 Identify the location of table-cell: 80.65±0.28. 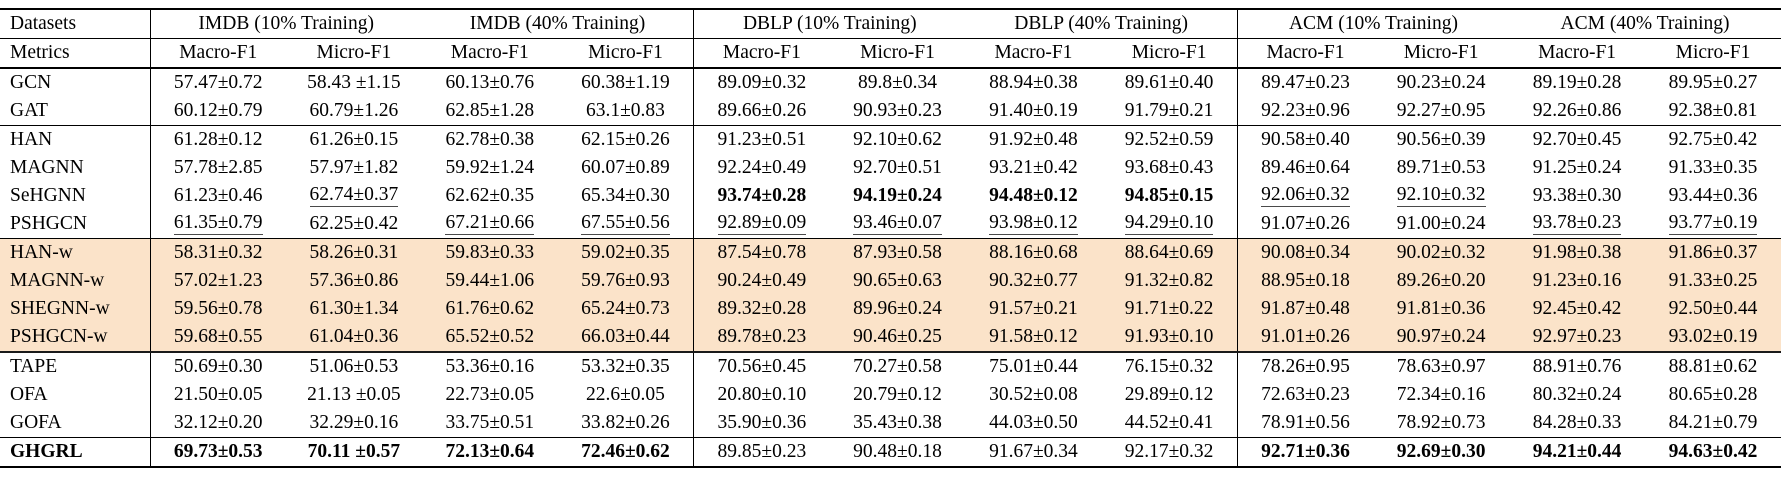
(1713, 395).